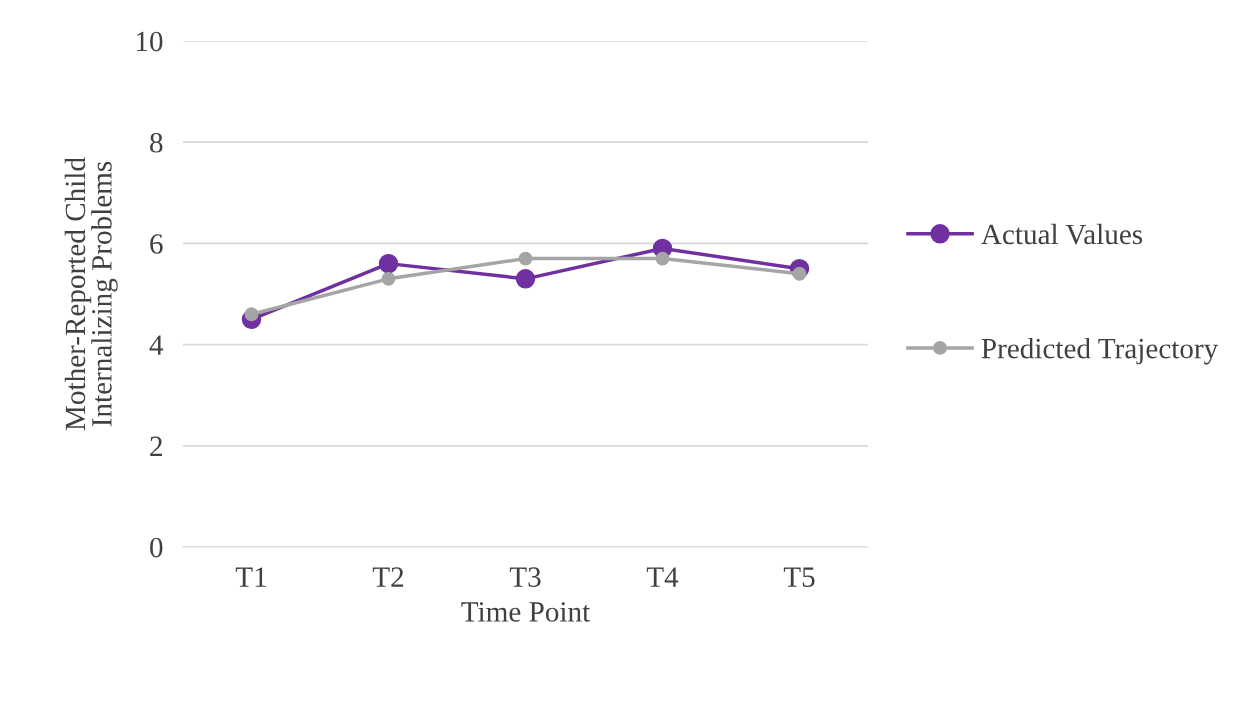 The image size is (1252, 711). What do you see at coordinates (526, 612) in the screenshot?
I see `x-axis-title: Time Point` at bounding box center [526, 612].